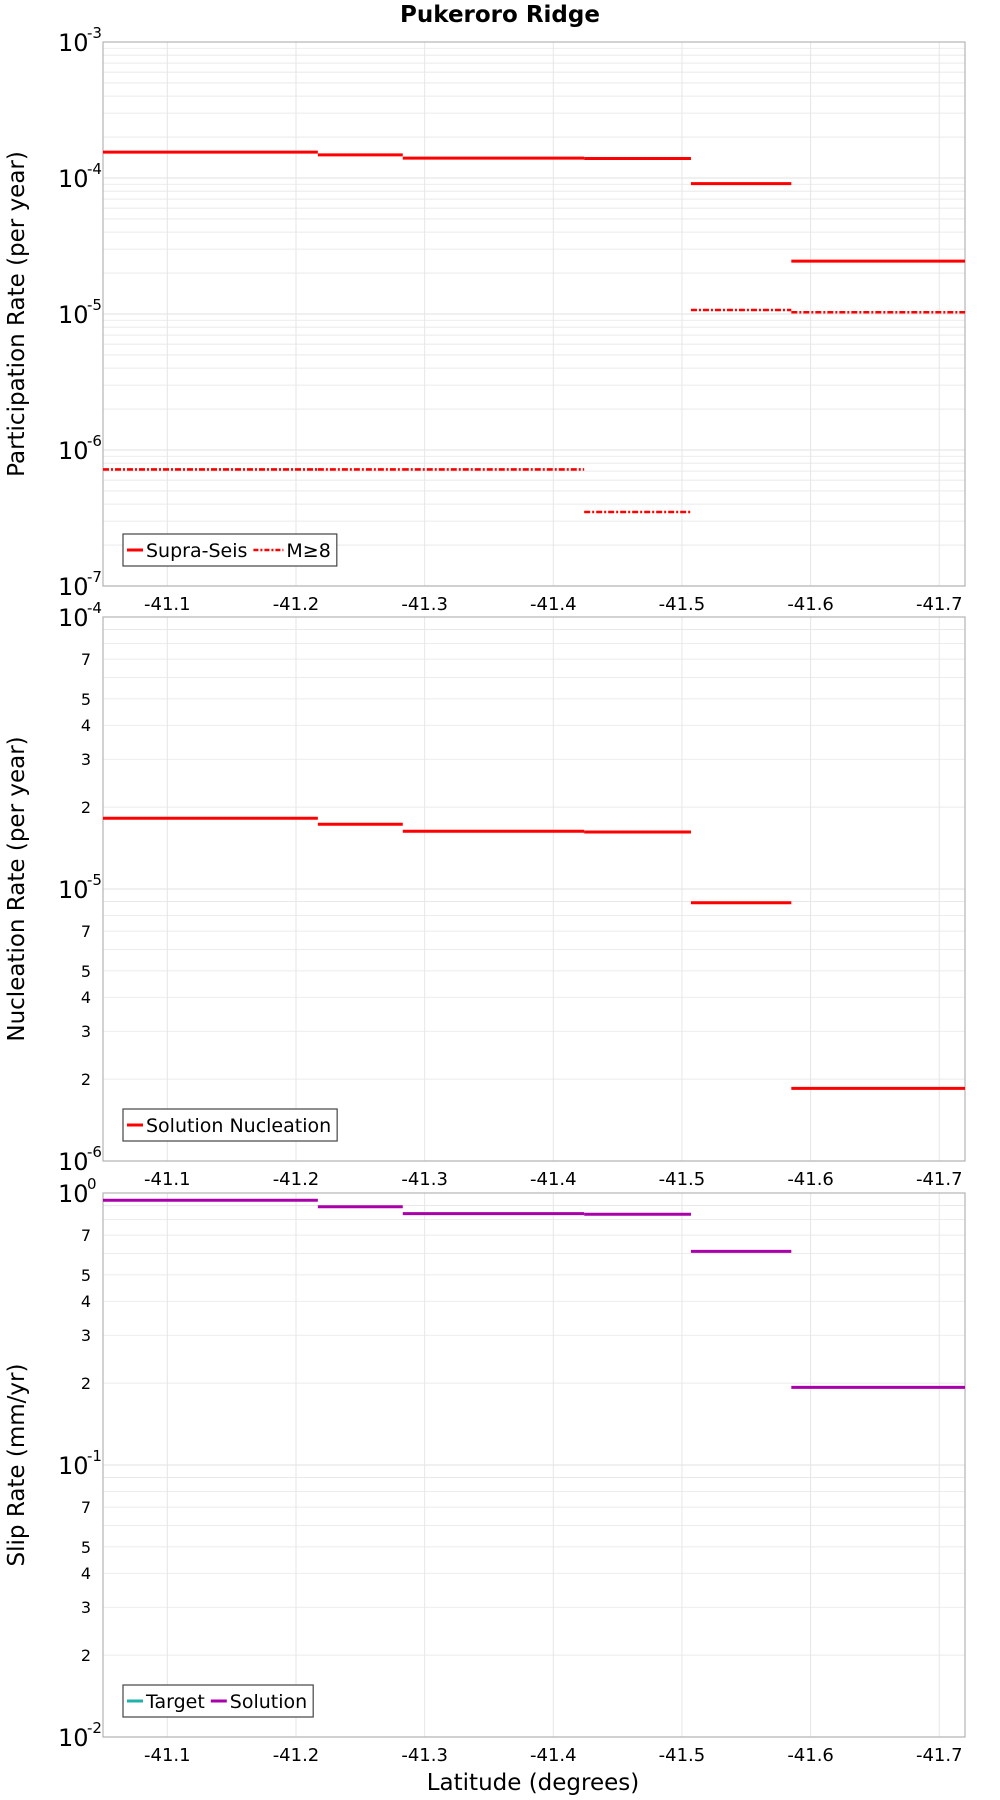 This screenshot has width=1000, height=1800. I want to click on legend-label: M≥8, so click(308, 551).